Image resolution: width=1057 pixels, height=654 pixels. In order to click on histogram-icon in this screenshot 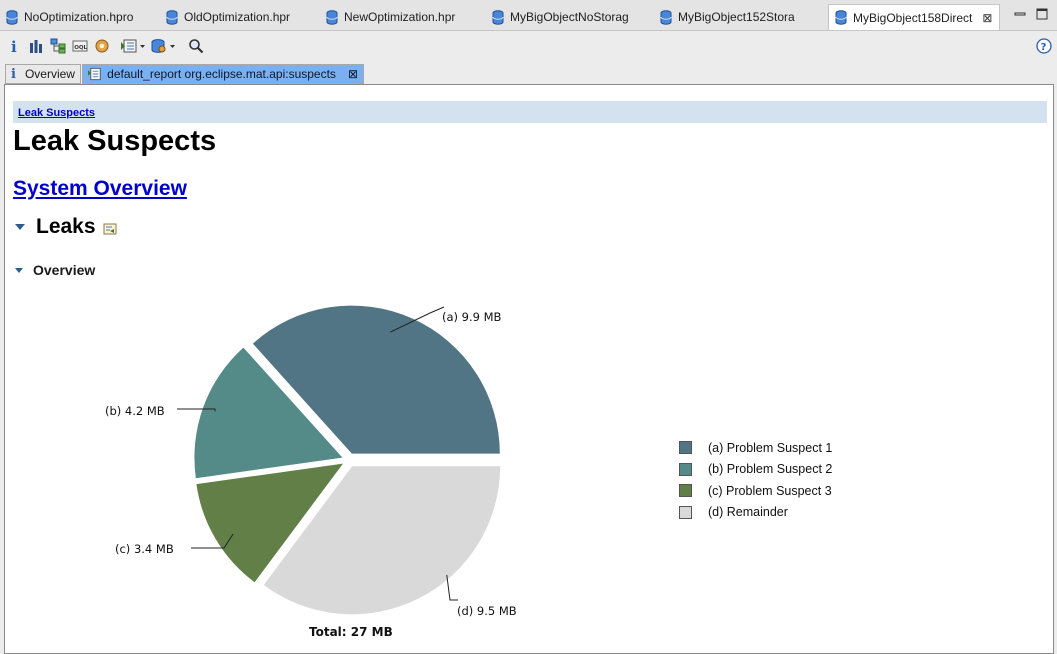, I will do `click(36, 46)`.